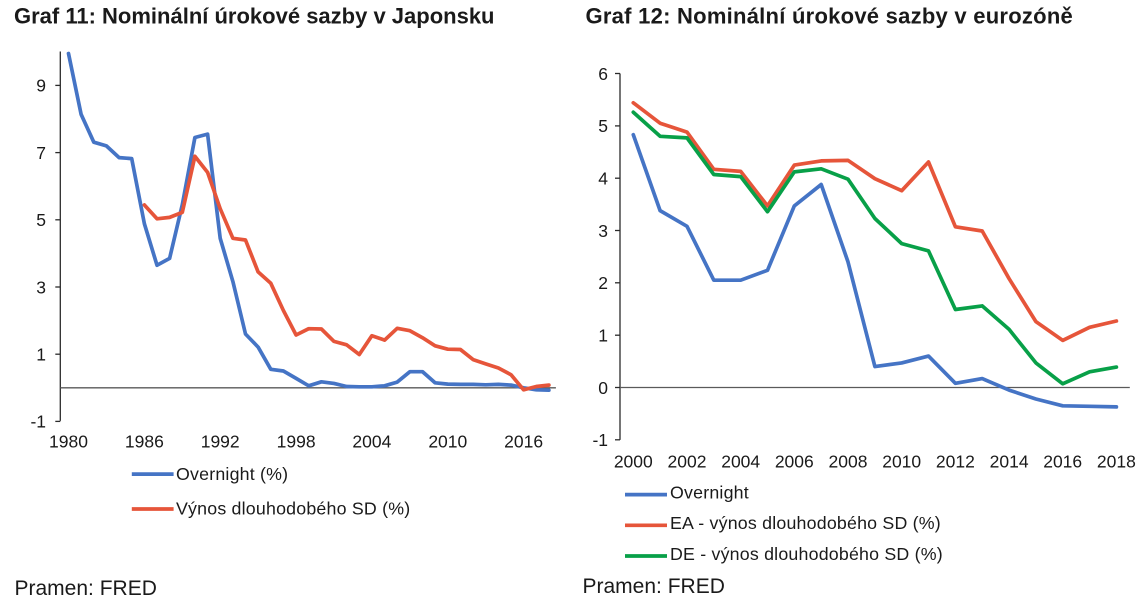  Describe the element at coordinates (603, 283) in the screenshot. I see `svg-text: 2` at that location.